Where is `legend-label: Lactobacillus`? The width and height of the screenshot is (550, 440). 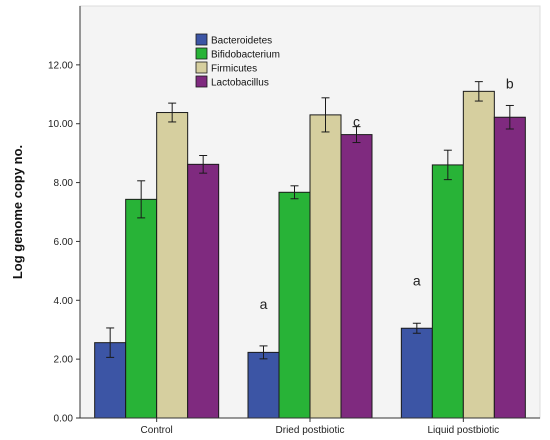 legend-label: Lactobacillus is located at coordinates (240, 83).